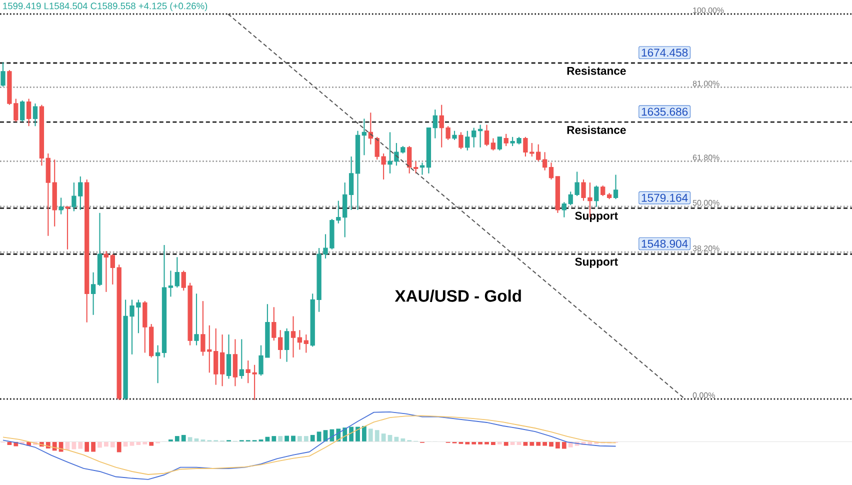  Describe the element at coordinates (665, 52) in the screenshot. I see `annotation: 1674.458` at that location.